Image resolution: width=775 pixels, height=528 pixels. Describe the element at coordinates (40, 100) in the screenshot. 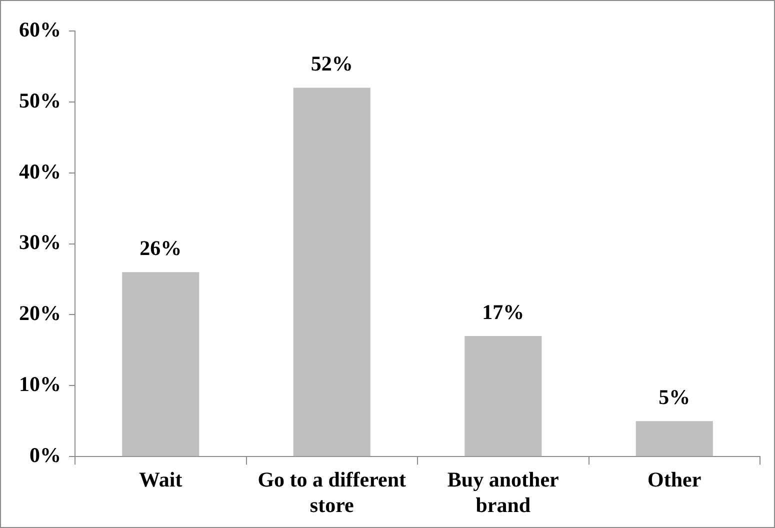

I see `y-tick-label: 50%` at that location.